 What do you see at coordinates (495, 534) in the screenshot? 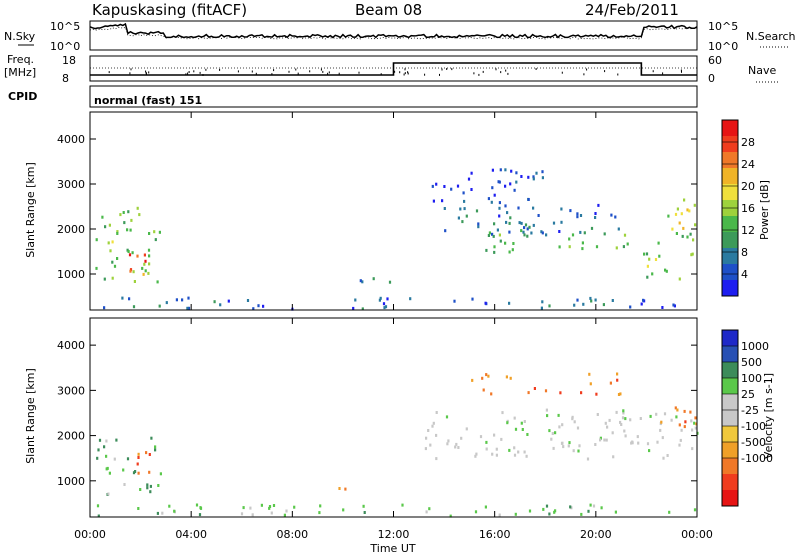
I see `x-tick-label: 16:00` at bounding box center [495, 534].